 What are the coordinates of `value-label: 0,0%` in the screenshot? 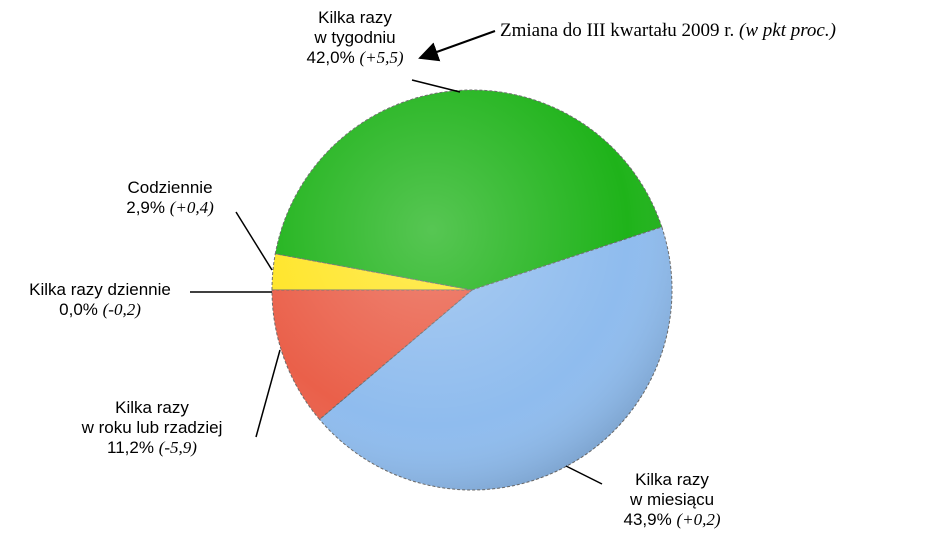 It's located at (78, 309).